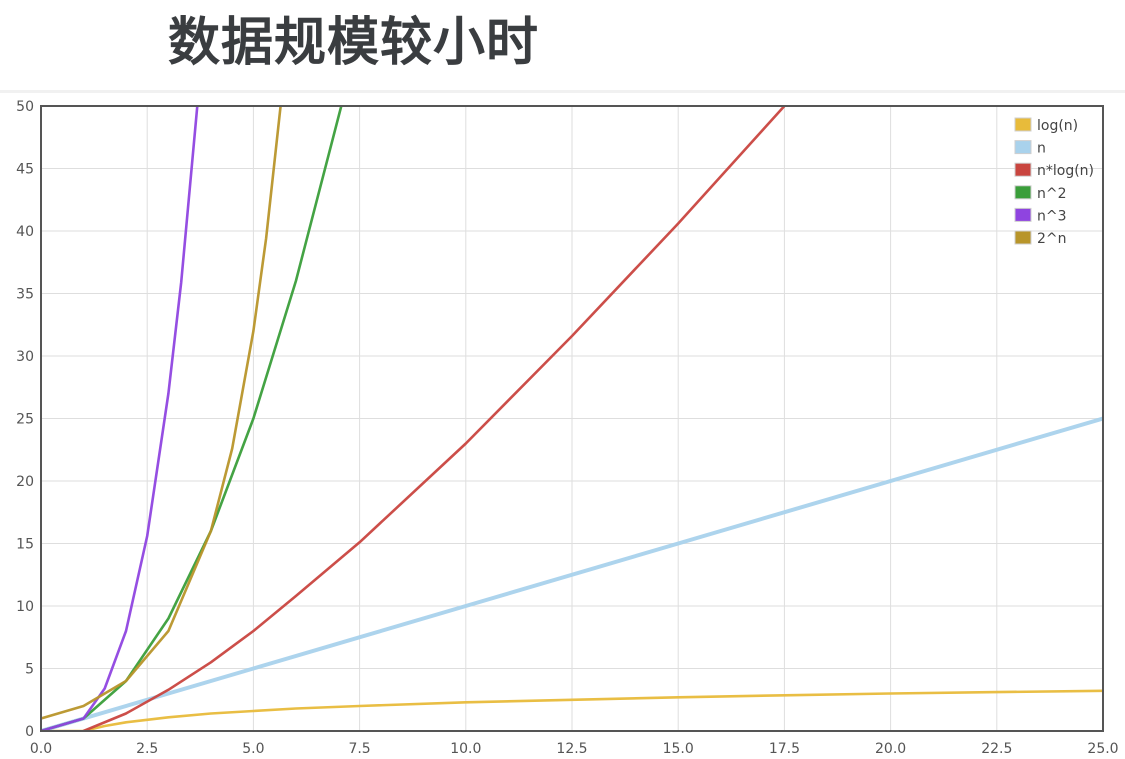  Describe the element at coordinates (1102, 749) in the screenshot. I see `x-tick-label: 25.0` at that location.